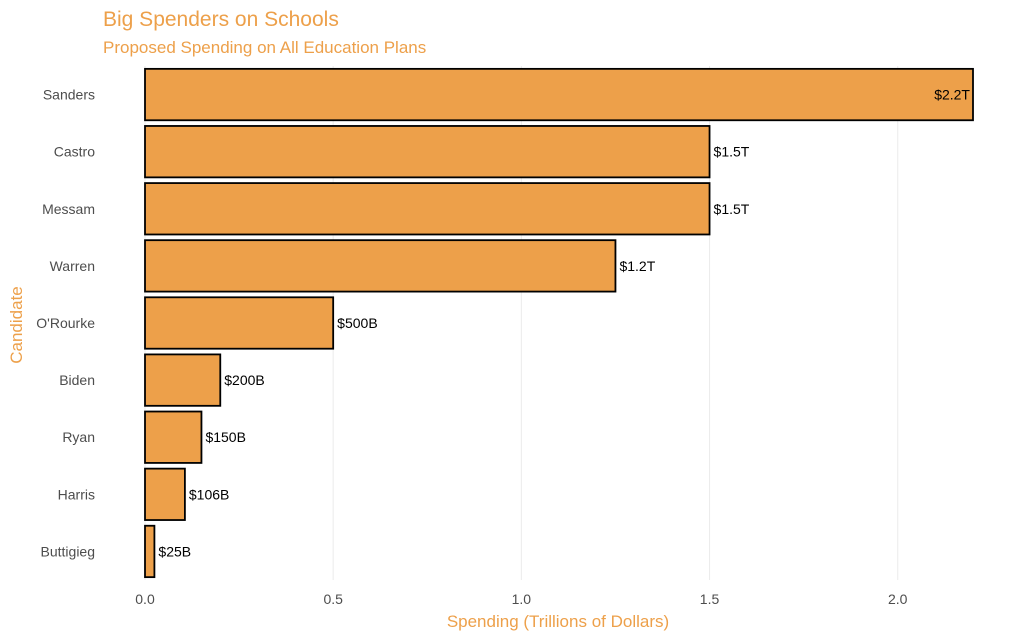 This screenshot has height=640, width=1024. Describe the element at coordinates (898, 599) in the screenshot. I see `x-tick-label: 2.0` at that location.